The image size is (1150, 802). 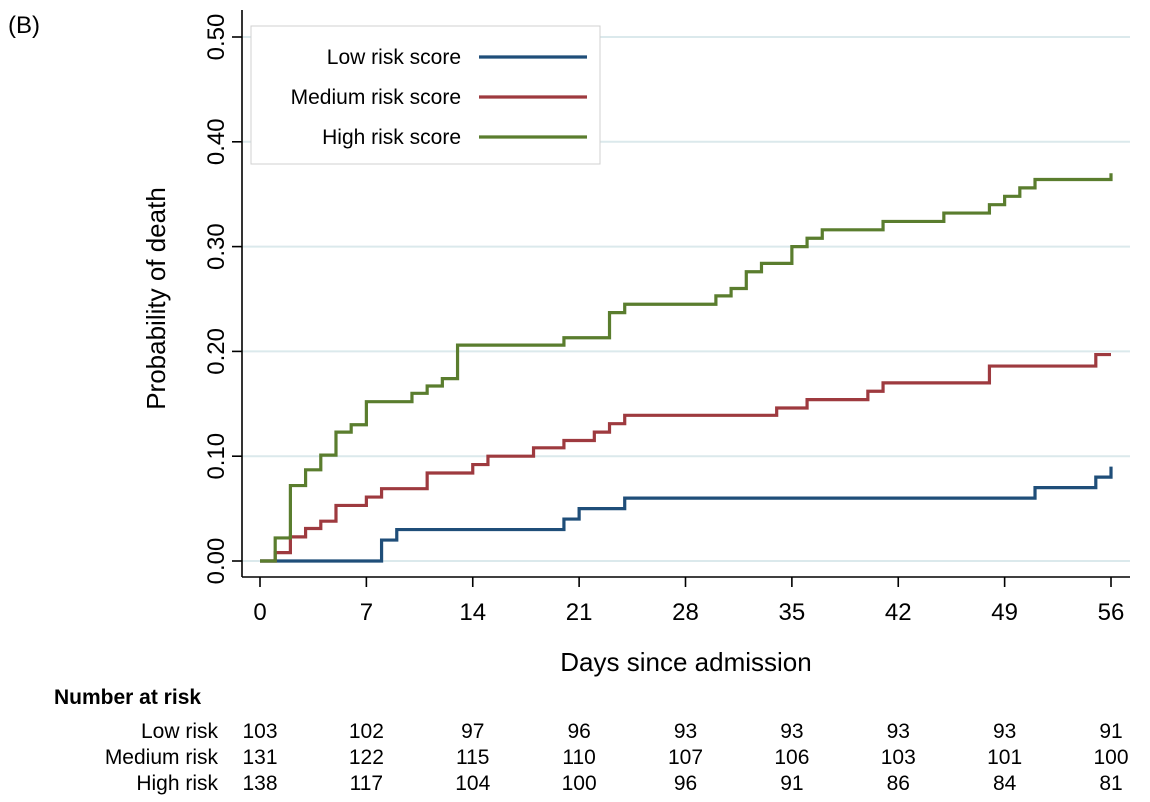 What do you see at coordinates (473, 731) in the screenshot?
I see `risk-table-cell: 97` at bounding box center [473, 731].